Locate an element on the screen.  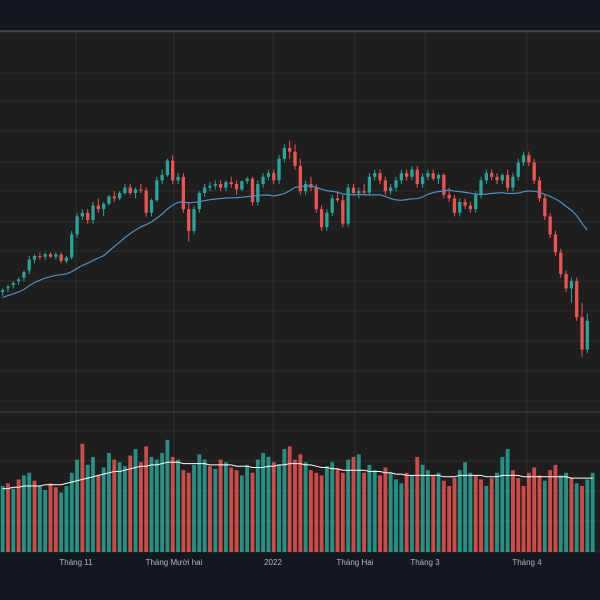
x-tick-label: Tháng Mười hai is located at coordinates (174, 562).